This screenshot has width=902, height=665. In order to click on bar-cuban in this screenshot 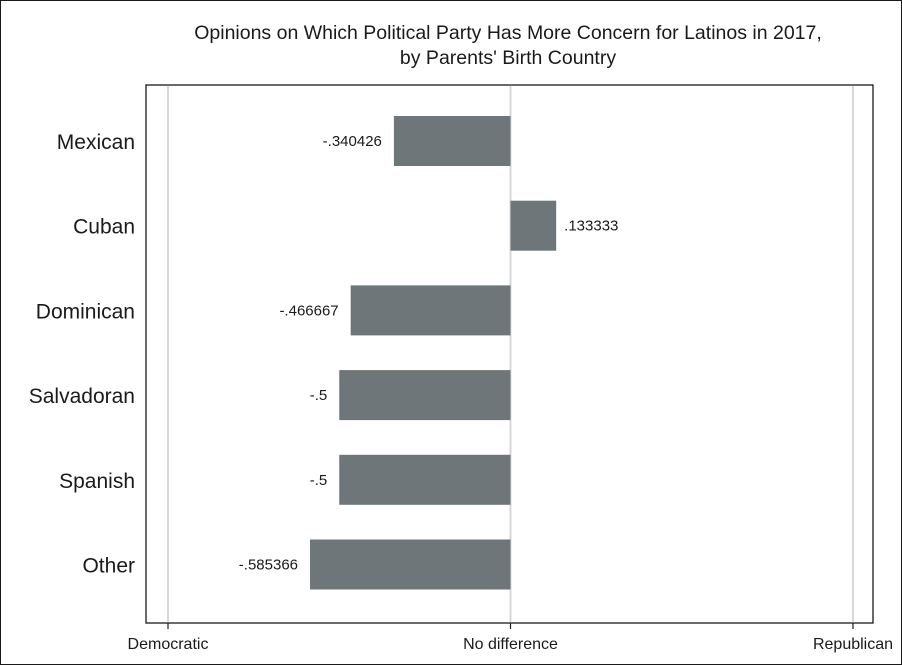, I will do `click(533, 225)`.